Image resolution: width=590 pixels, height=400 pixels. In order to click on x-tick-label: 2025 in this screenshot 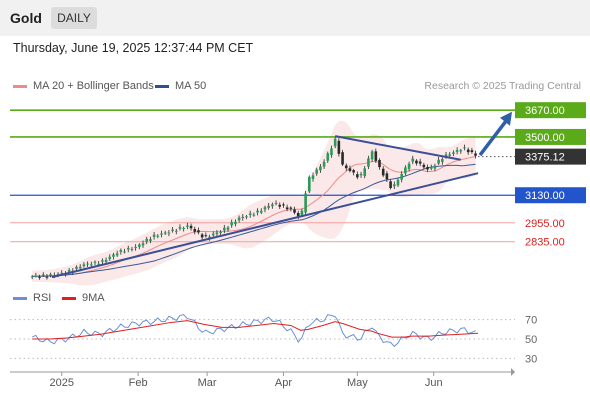, I will do `click(61, 383)`.